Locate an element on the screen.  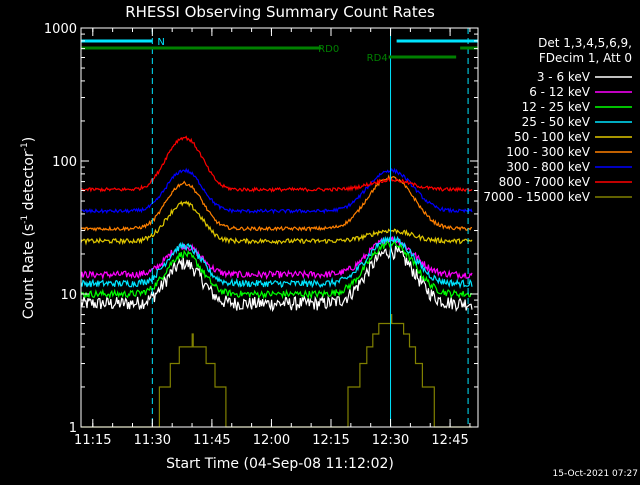
y-tick-label-1: 10 is located at coordinates (68, 295).